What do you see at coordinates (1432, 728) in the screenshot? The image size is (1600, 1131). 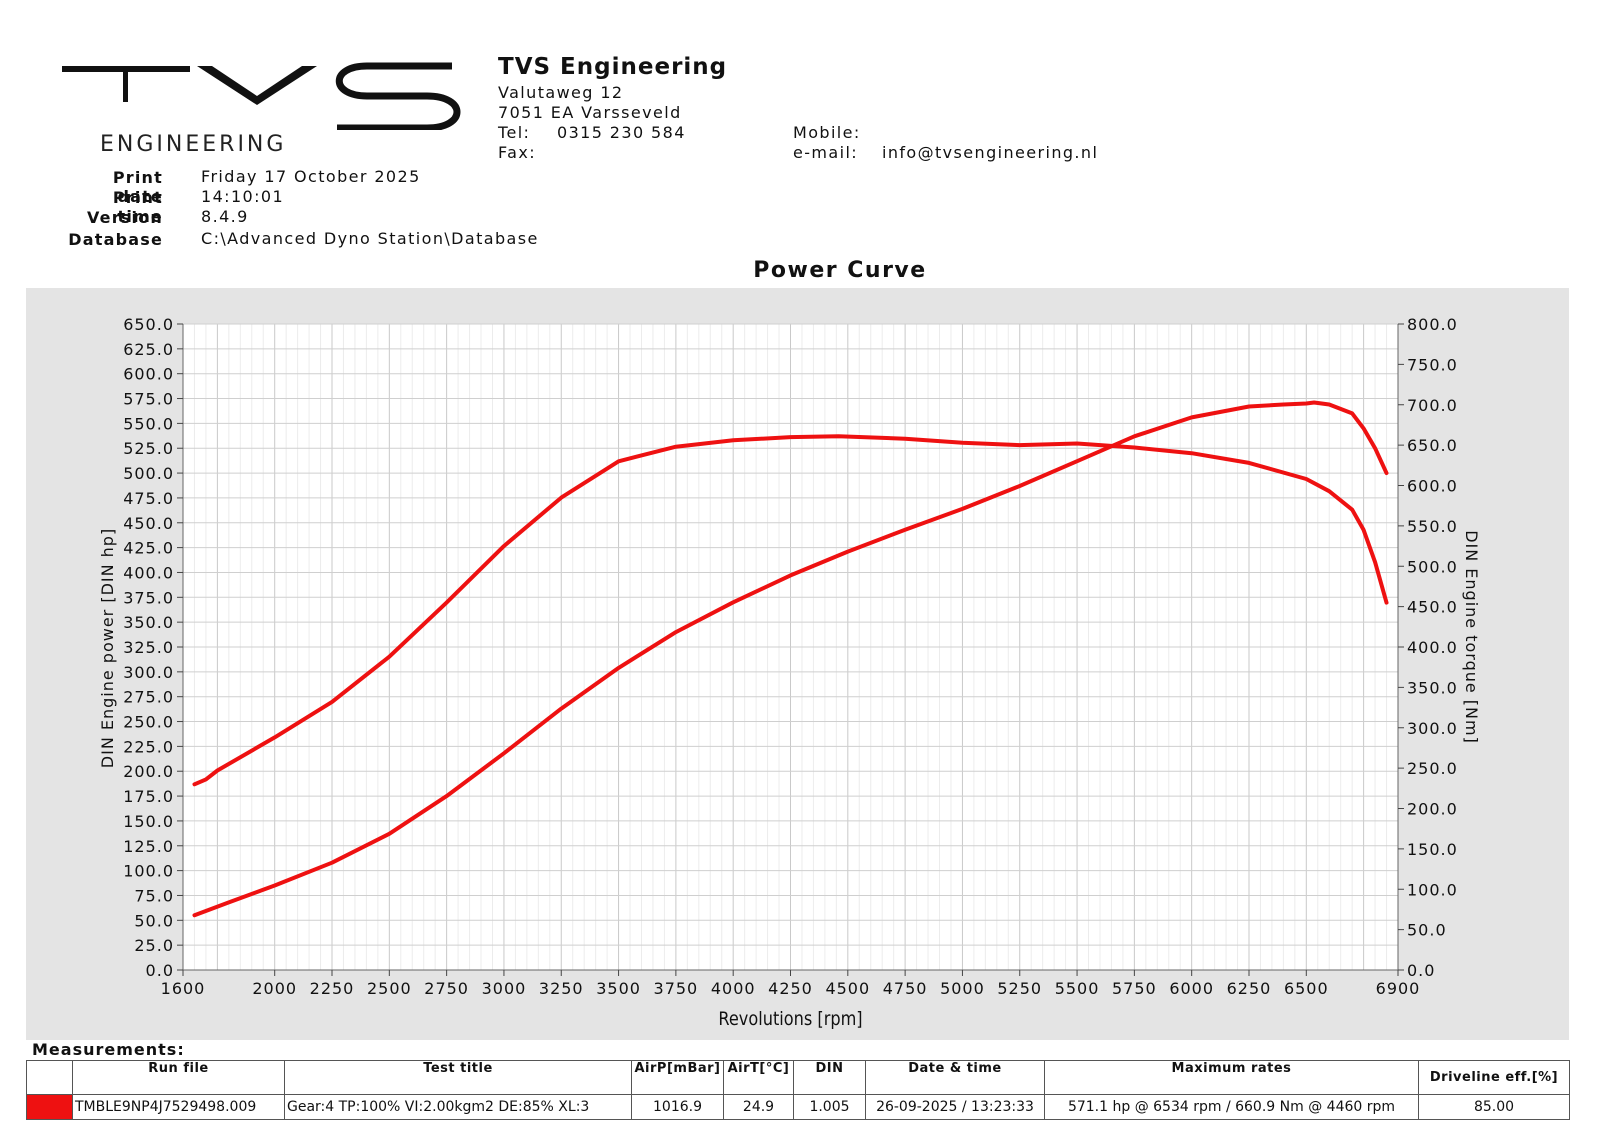 I see `y2-tick-label: 300.0` at bounding box center [1432, 728].